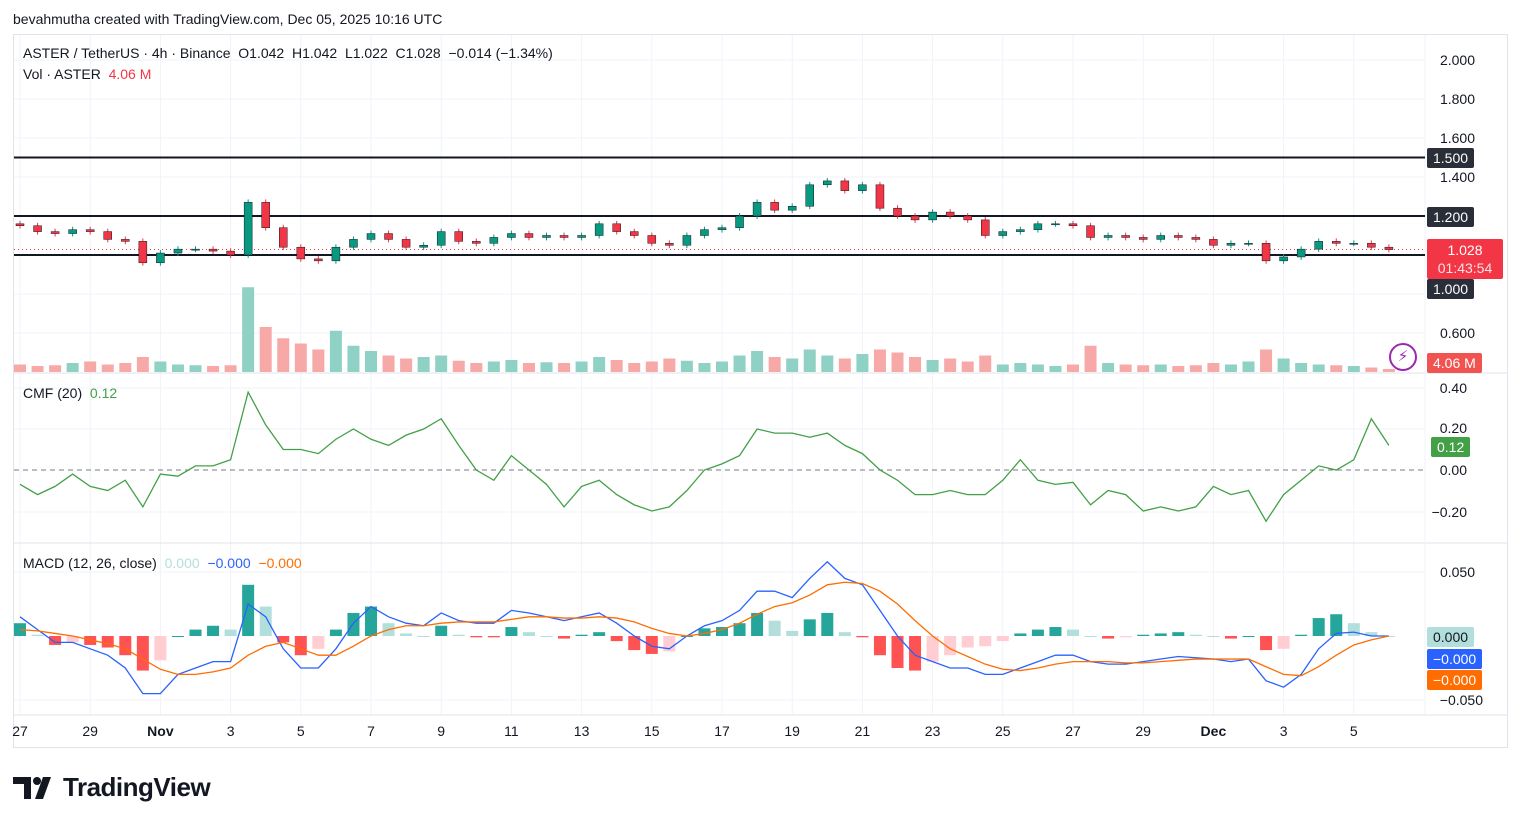 The image size is (1521, 824). What do you see at coordinates (1451, 289) in the screenshot?
I see `level-tag-1000: 1.000` at bounding box center [1451, 289].